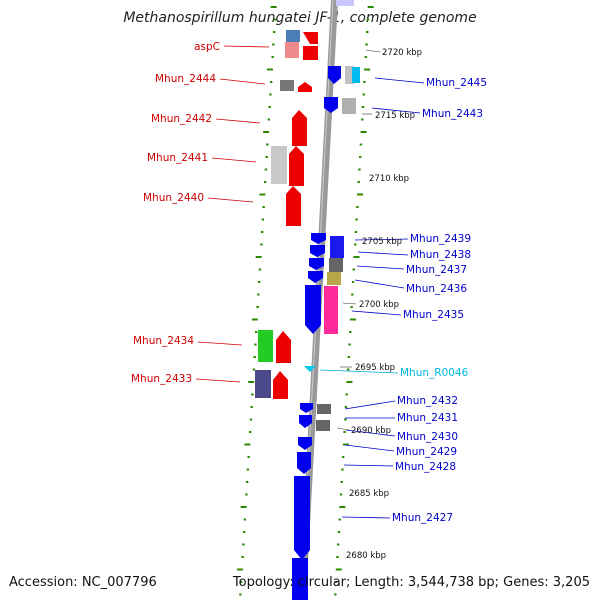 This screenshot has height=600, width=600. What do you see at coordinates (161, 379) in the screenshot?
I see `gene-label: Mhun_2433` at bounding box center [161, 379].